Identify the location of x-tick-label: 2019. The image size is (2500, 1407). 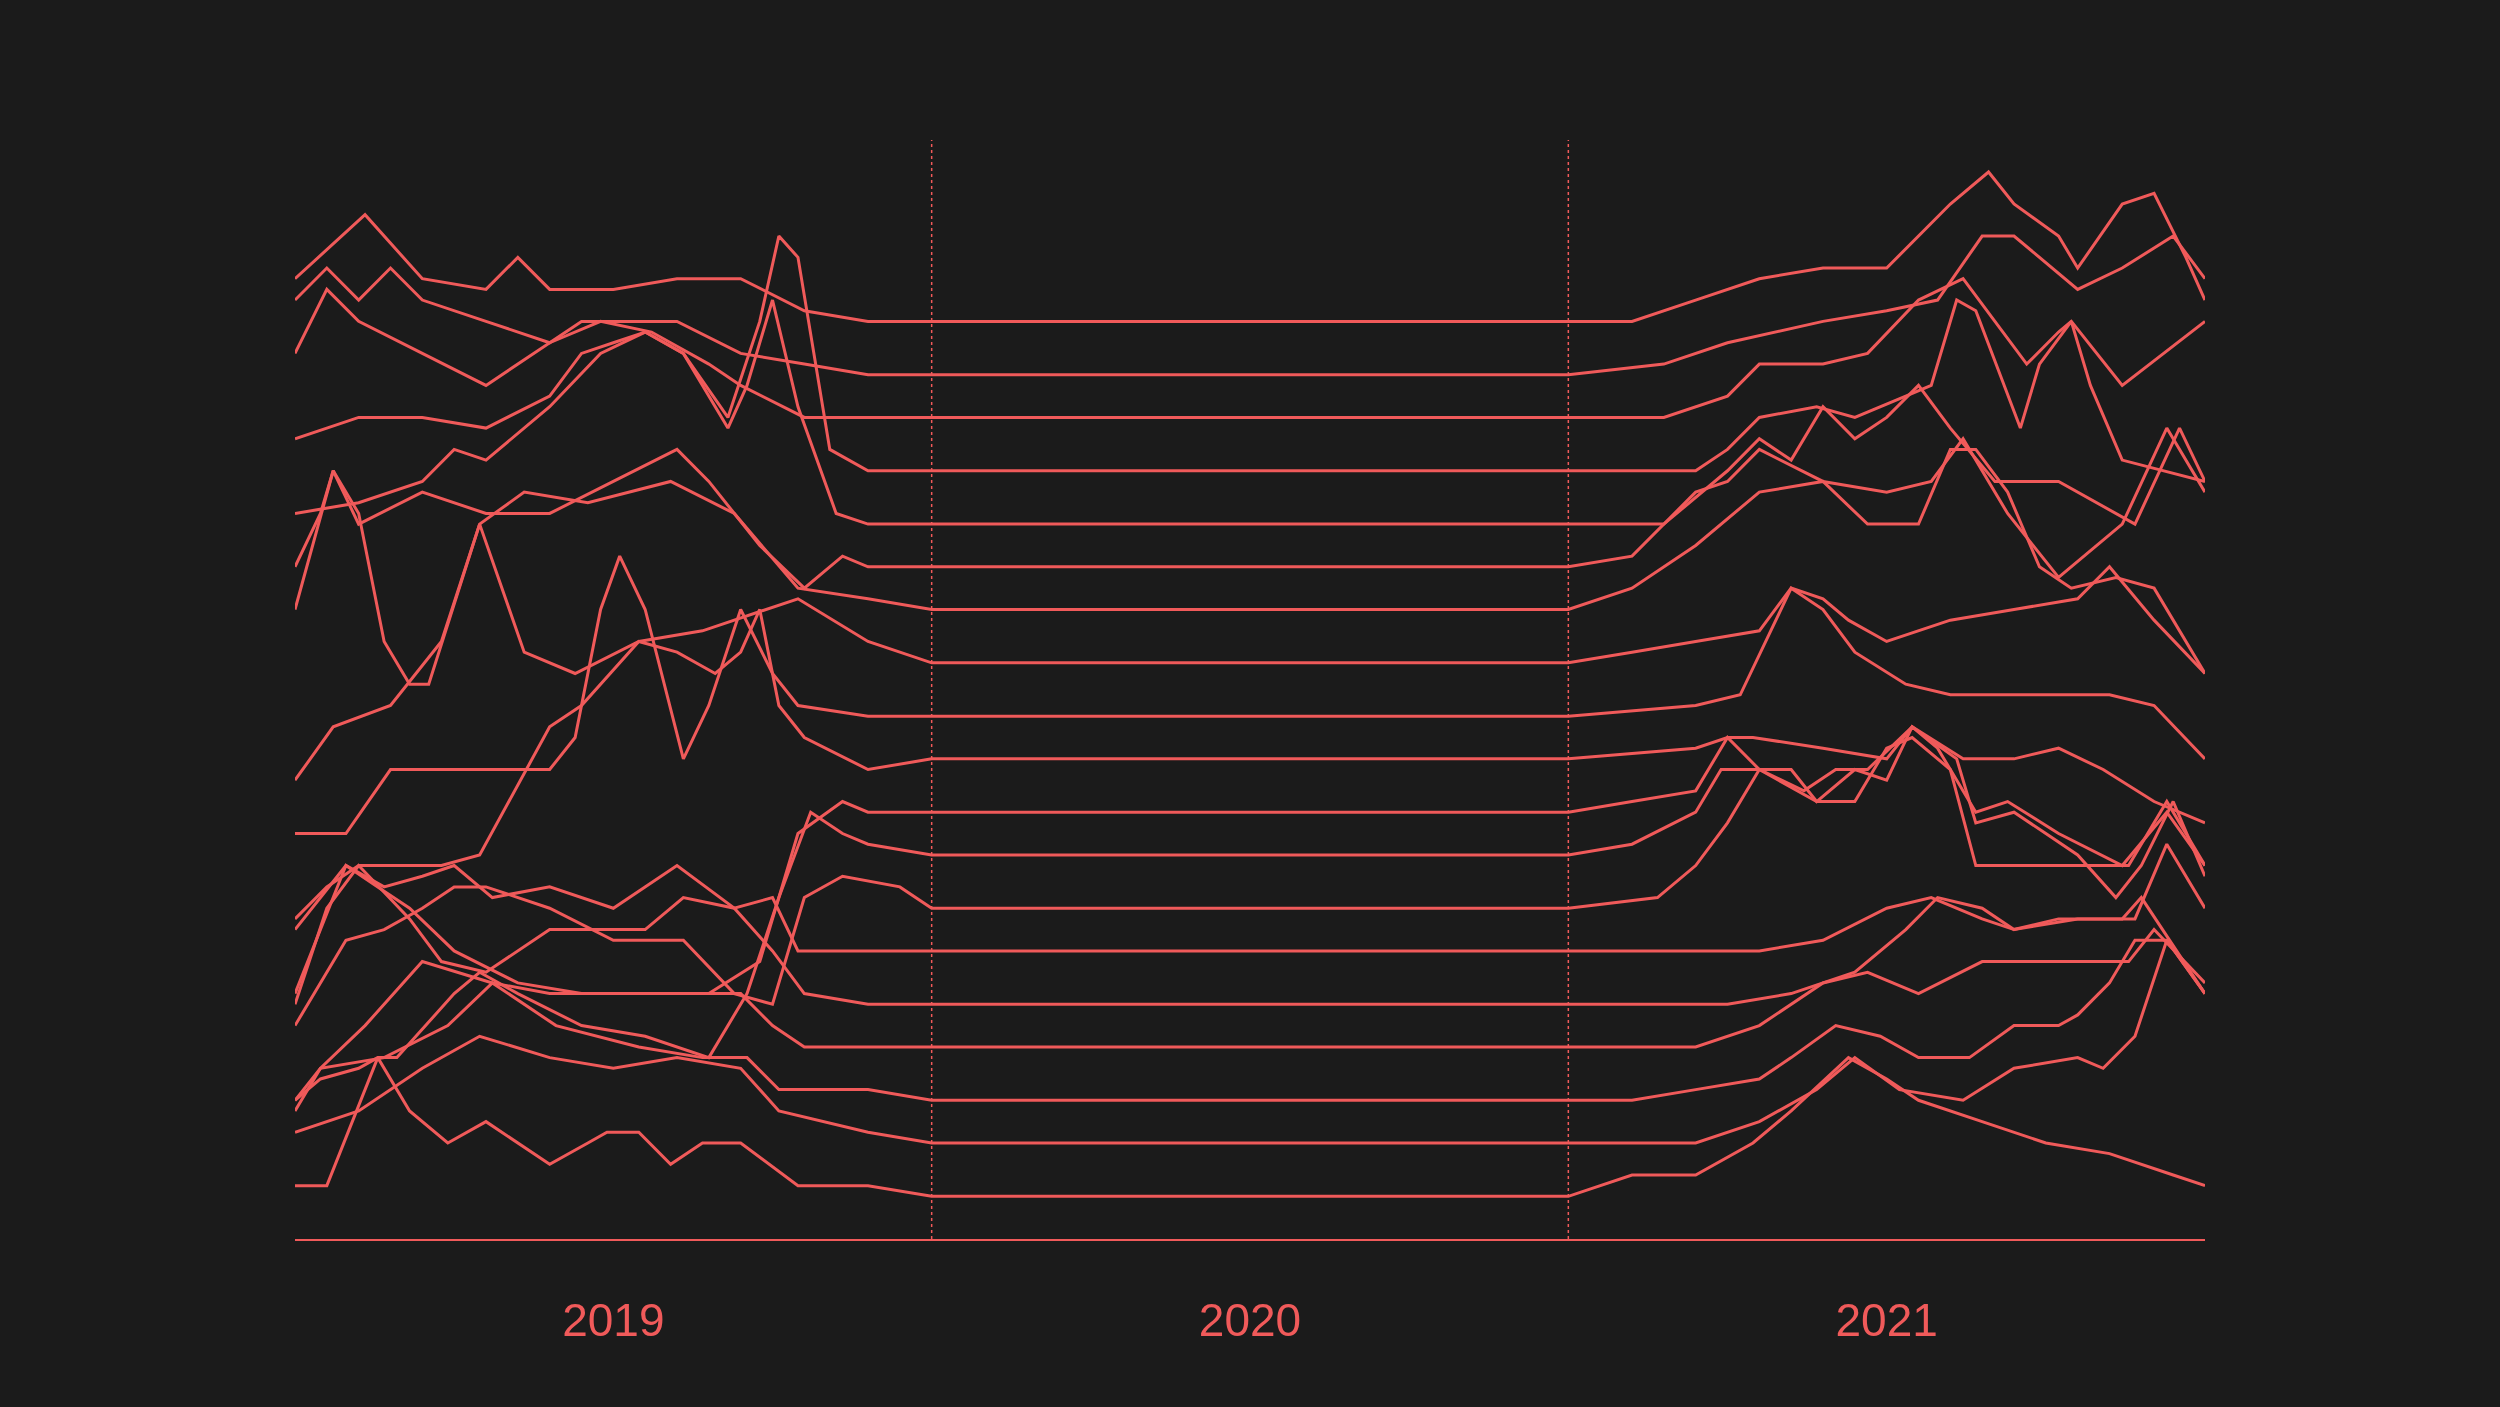
(613, 1320).